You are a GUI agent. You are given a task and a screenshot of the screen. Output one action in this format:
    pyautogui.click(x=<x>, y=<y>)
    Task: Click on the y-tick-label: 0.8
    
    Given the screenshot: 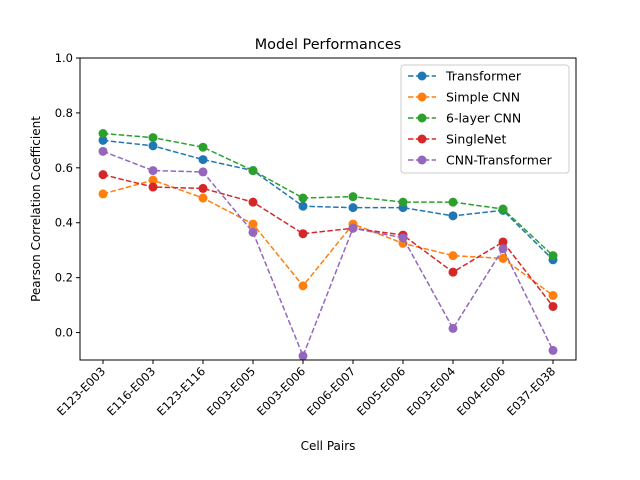 What is the action you would take?
    pyautogui.click(x=64, y=113)
    